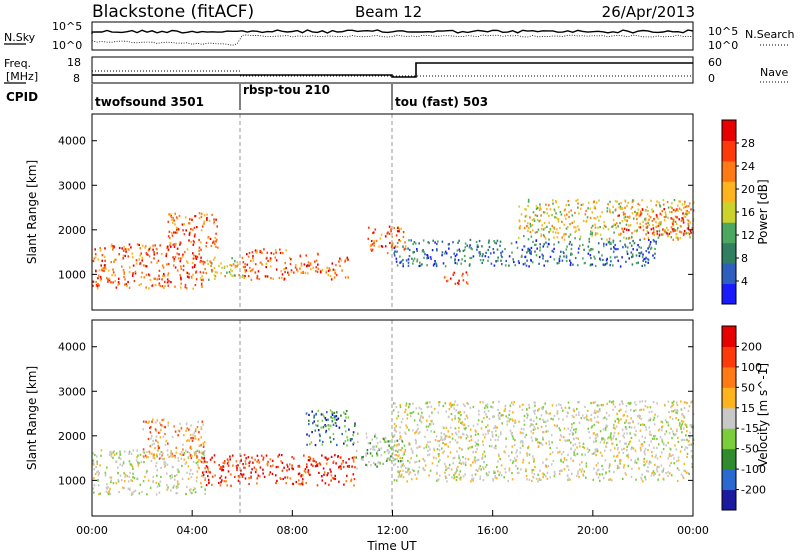 This screenshot has width=800, height=554. Describe the element at coordinates (67, 26) in the screenshot. I see `noise-left-tick-top: 10^5` at that location.